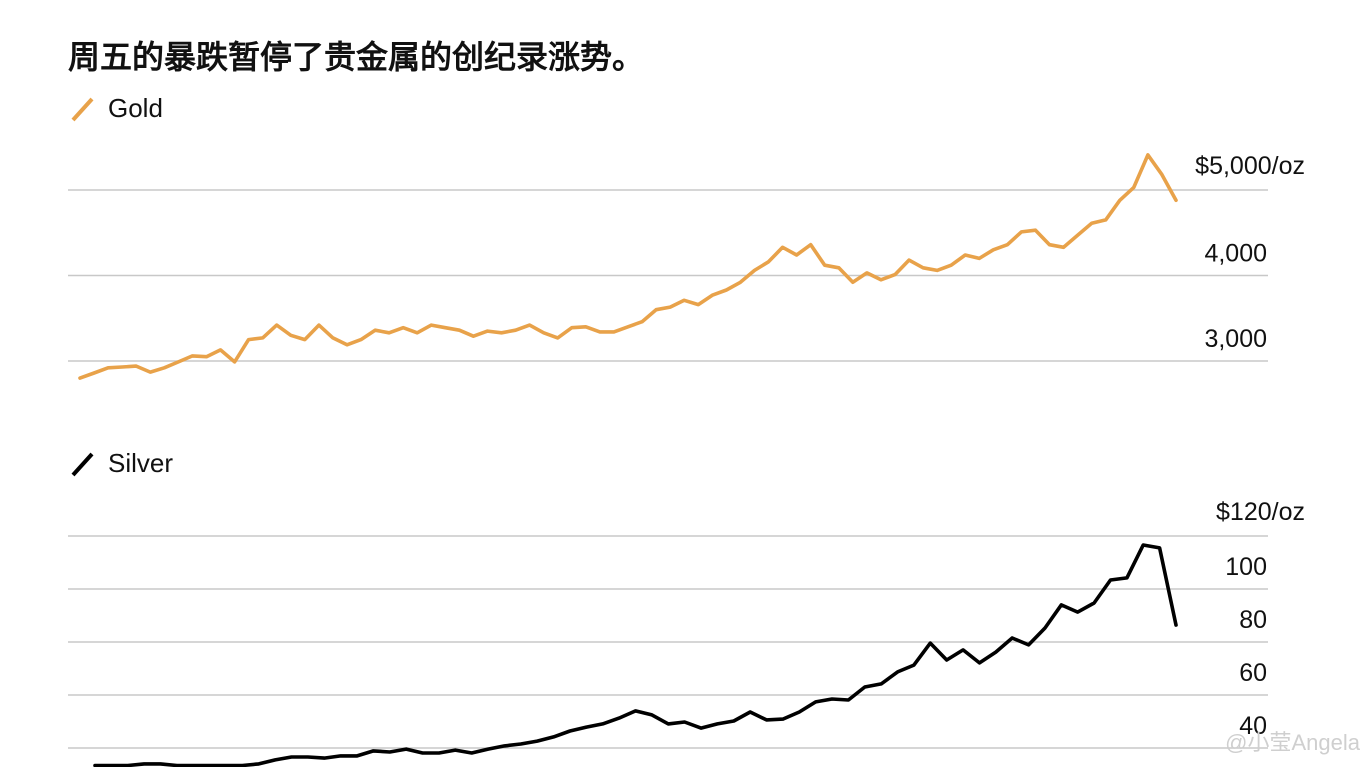 The width and height of the screenshot is (1366, 767). What do you see at coordinates (1235, 339) in the screenshot?
I see `y-tick-label: 3,000` at bounding box center [1235, 339].